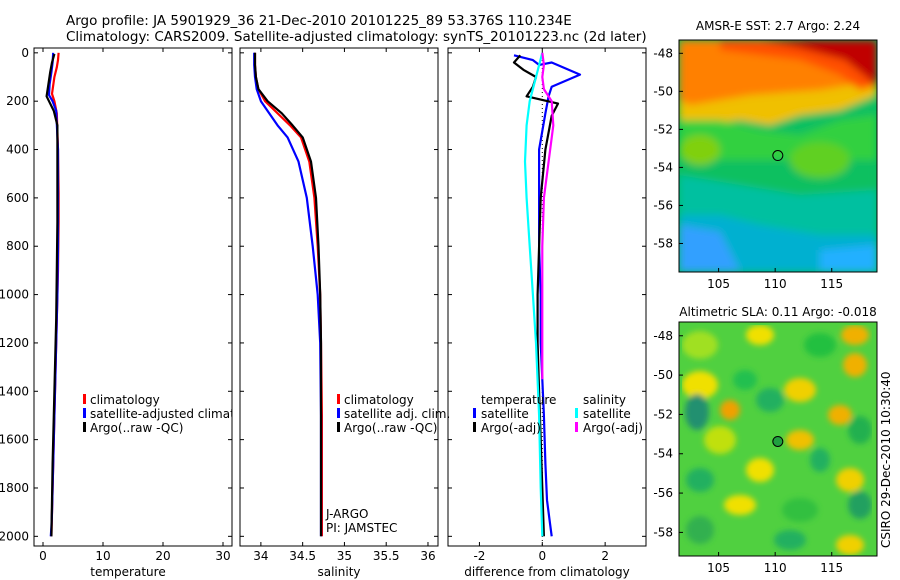 The image size is (900, 580). I want to click on float-program-label: J-ARGO, so click(346, 514).